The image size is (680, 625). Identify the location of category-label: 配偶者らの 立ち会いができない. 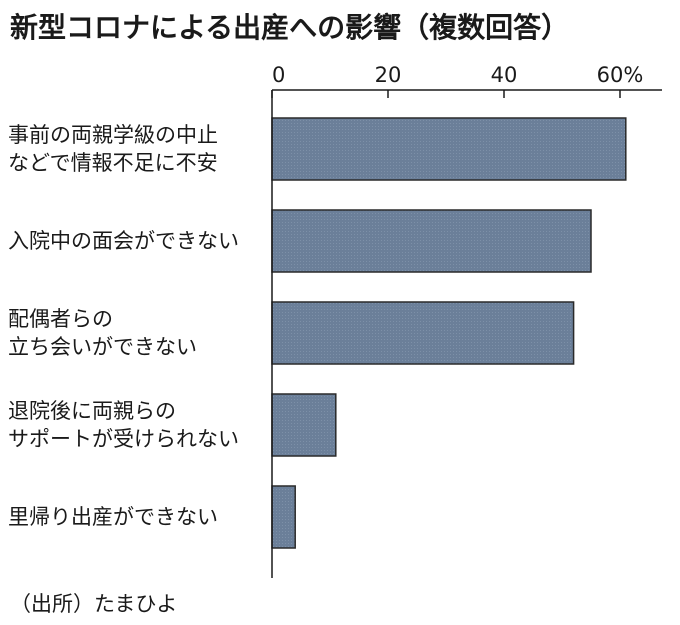
(102, 333).